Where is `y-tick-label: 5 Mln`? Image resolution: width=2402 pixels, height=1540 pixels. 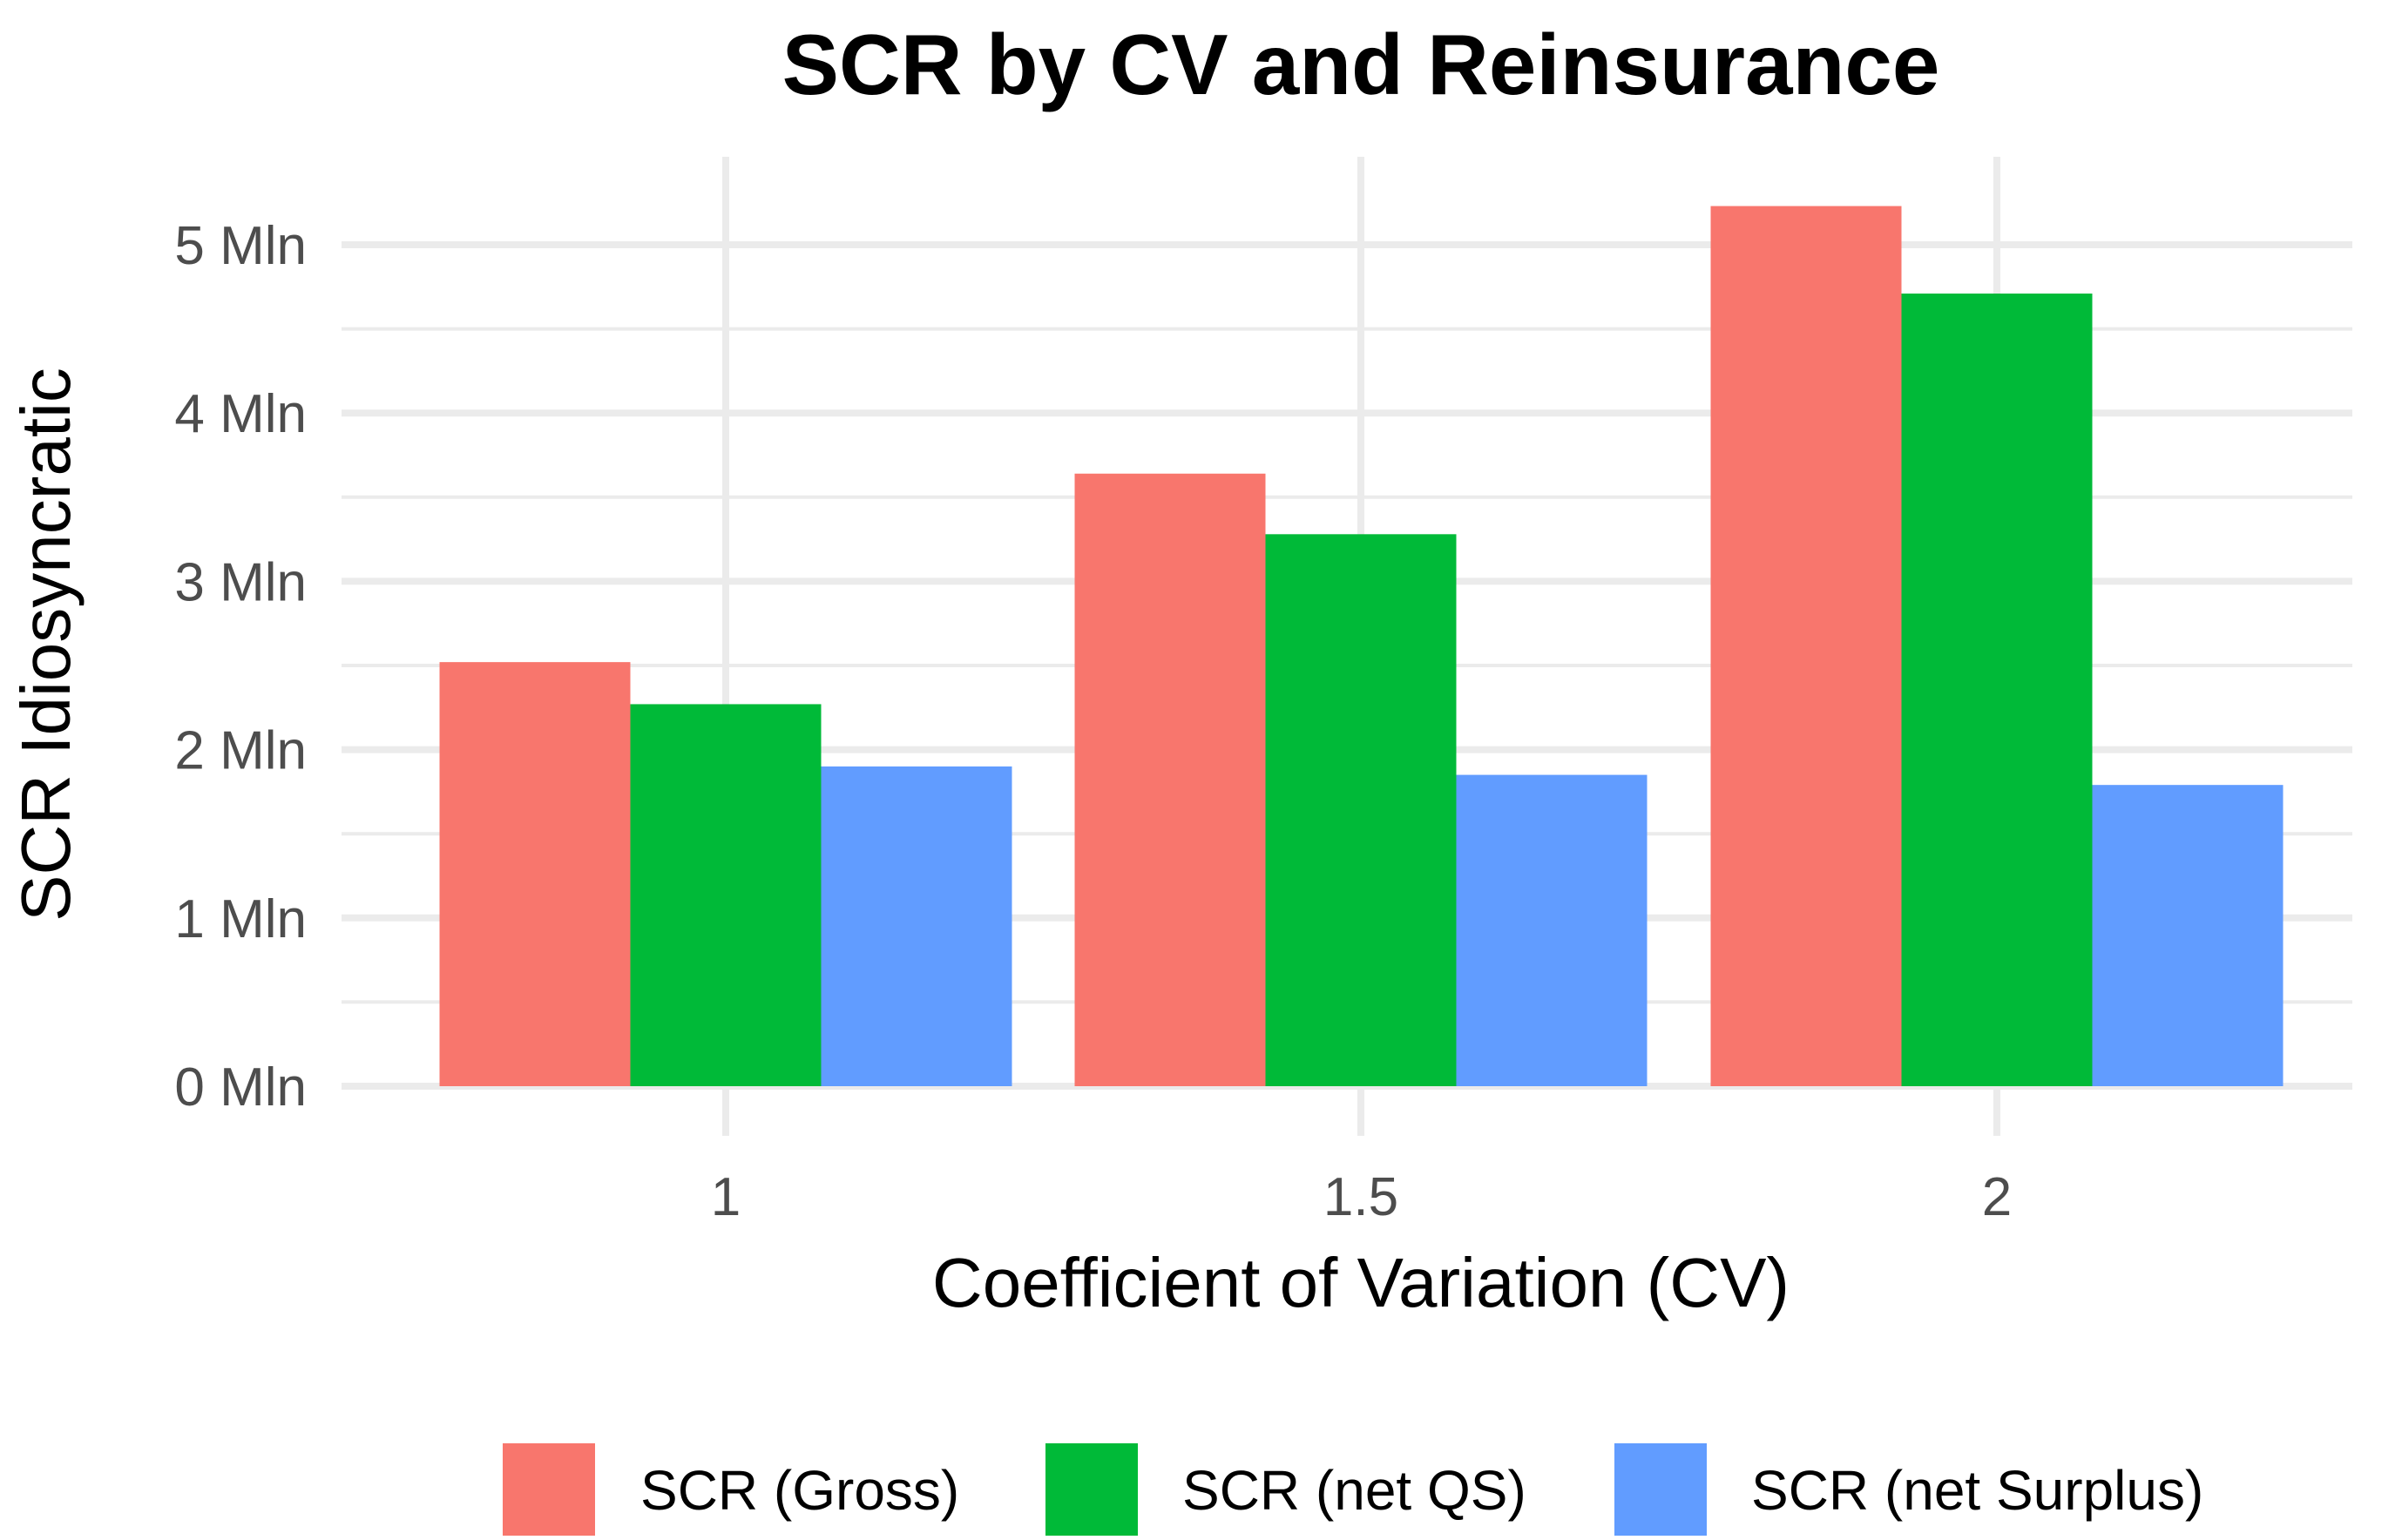 y-tick-label: 5 Mln is located at coordinates (241, 246).